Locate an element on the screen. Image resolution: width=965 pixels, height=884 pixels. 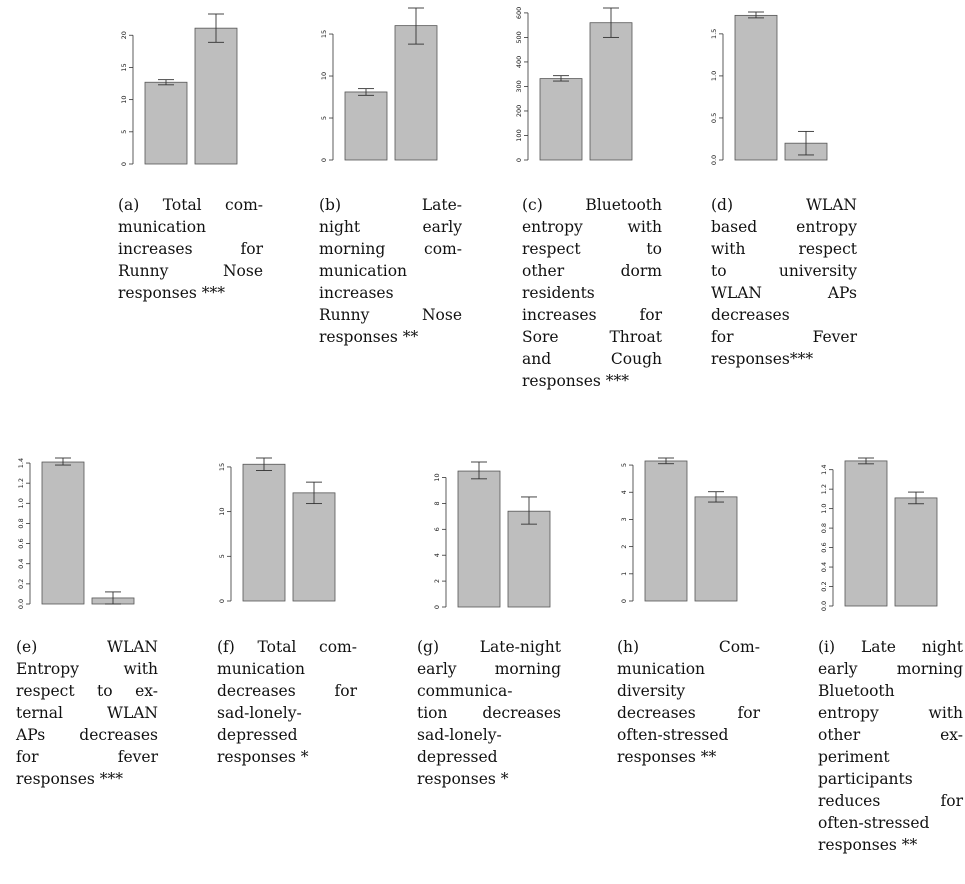
caption-line: (h) Com- is located at coordinates (688, 647).